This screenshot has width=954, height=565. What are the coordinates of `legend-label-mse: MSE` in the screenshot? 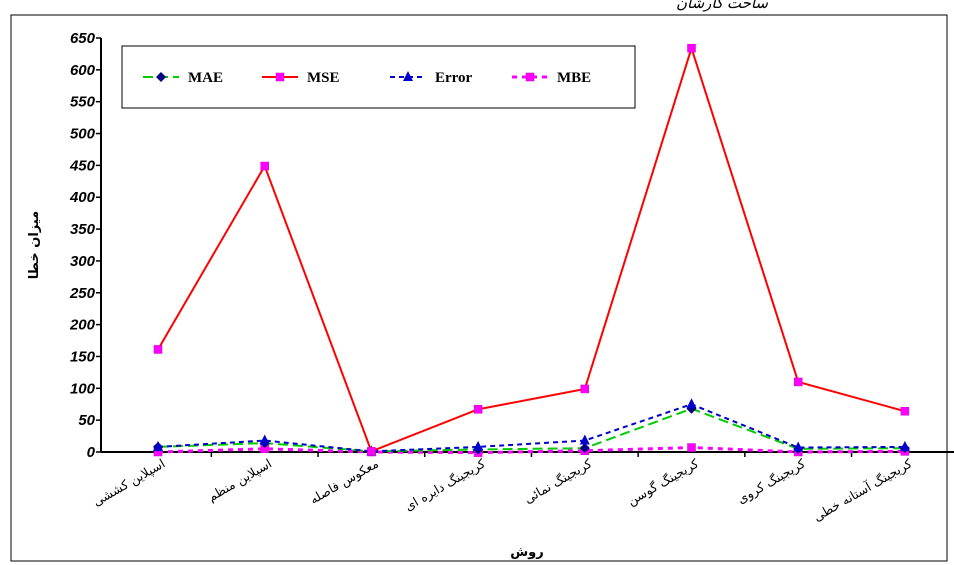 It's located at (323, 78).